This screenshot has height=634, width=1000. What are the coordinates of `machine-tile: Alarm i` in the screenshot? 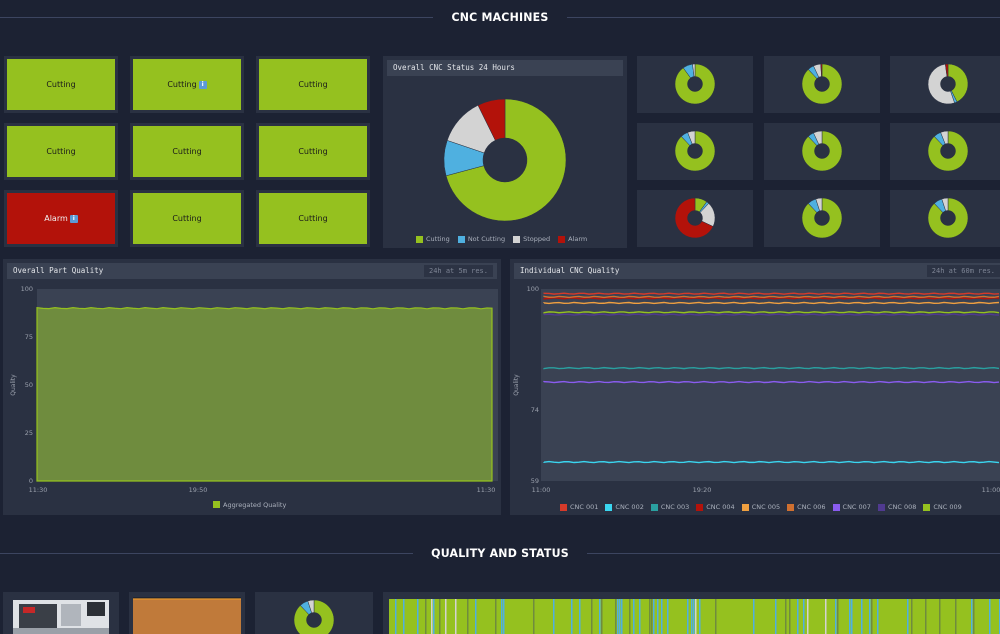 It's located at (61, 218).